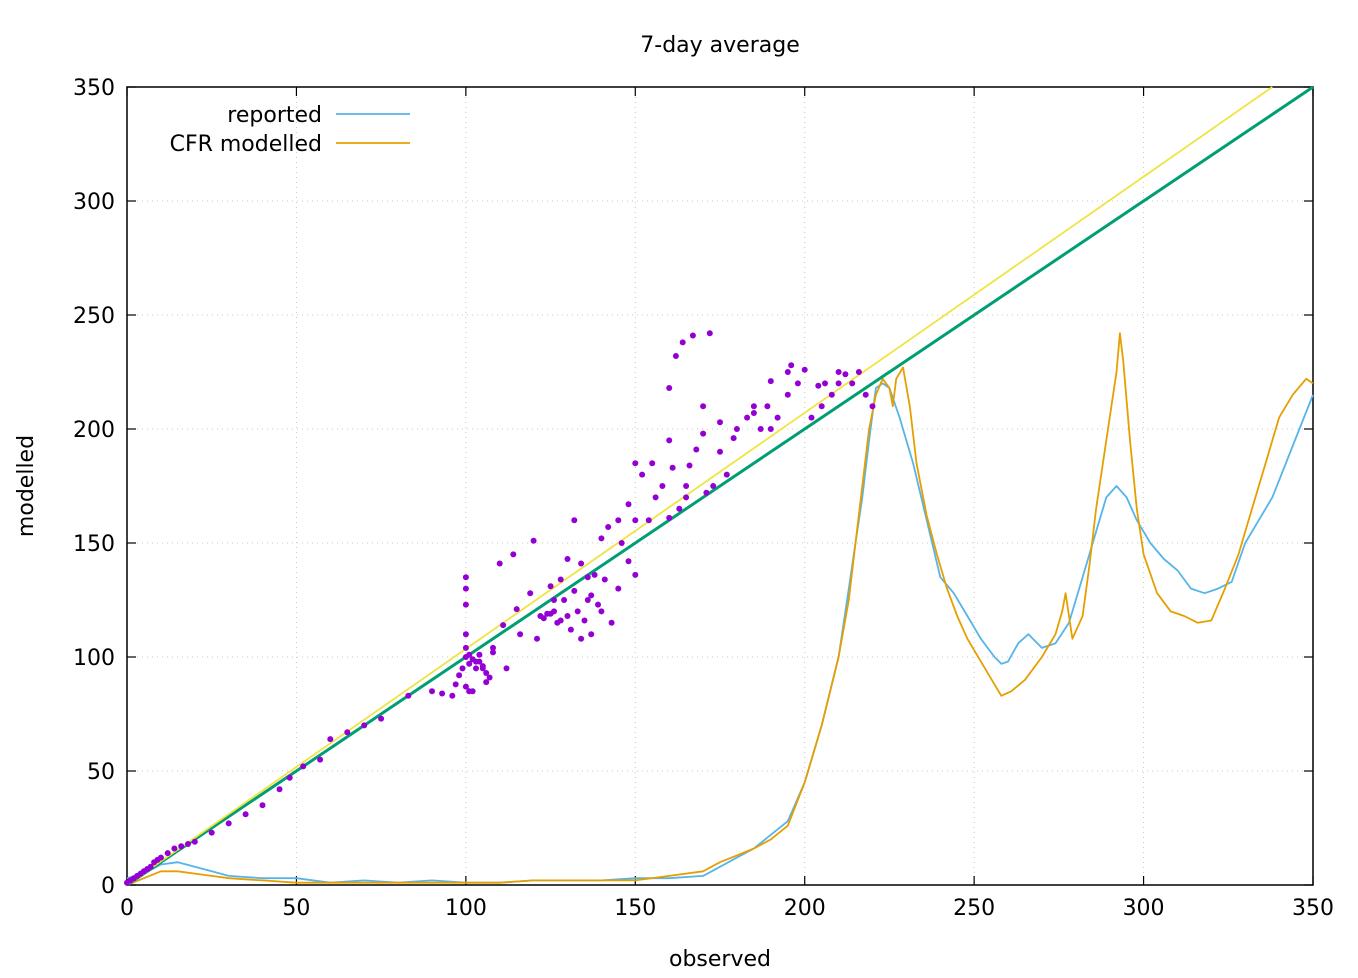 This screenshot has height=978, width=1358. What do you see at coordinates (974, 908) in the screenshot?
I see `x-tick-label-5: 250` at bounding box center [974, 908].